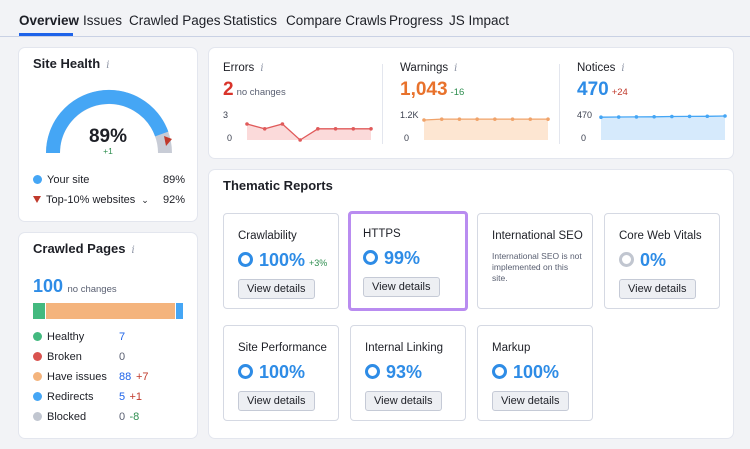 Image resolution: width=750 pixels, height=449 pixels. Describe the element at coordinates (108, 419) in the screenshot. I see `pages-legend-row: Blocked 0 -8` at that location.